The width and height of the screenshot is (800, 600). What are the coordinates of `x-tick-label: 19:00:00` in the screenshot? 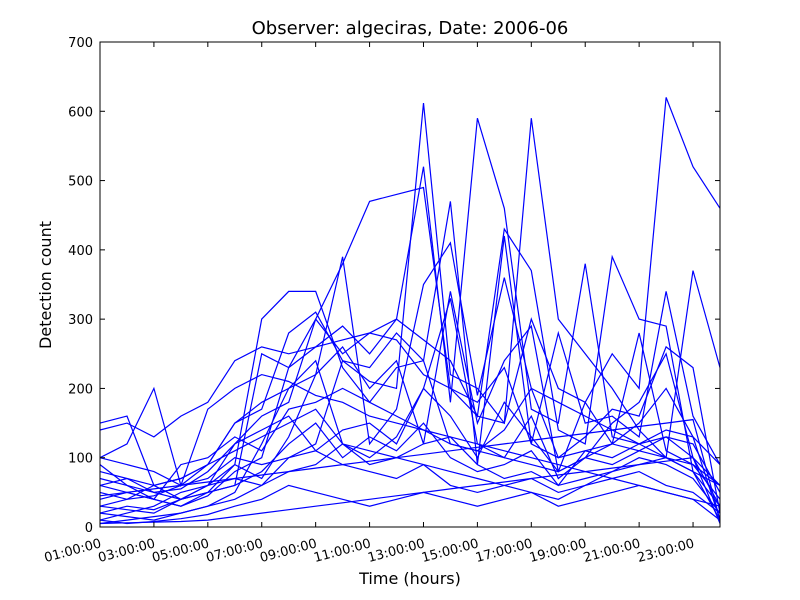 It's located at (558, 551).